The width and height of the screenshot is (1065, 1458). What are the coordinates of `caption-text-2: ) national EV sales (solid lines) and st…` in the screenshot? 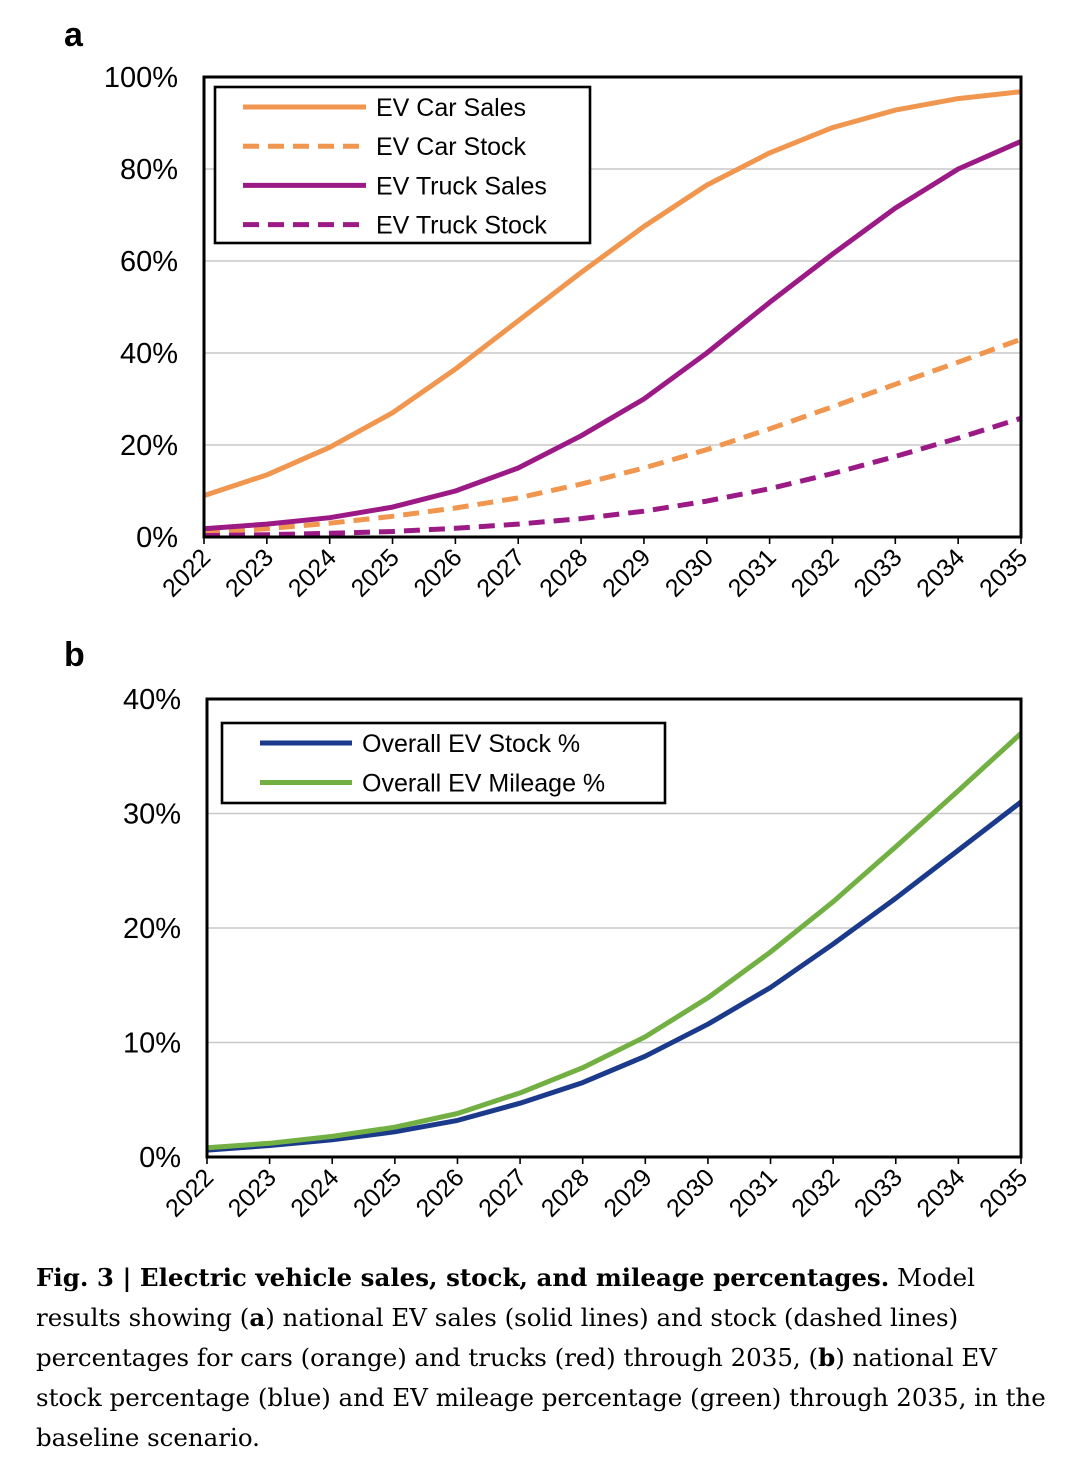 It's located at (497, 1337).